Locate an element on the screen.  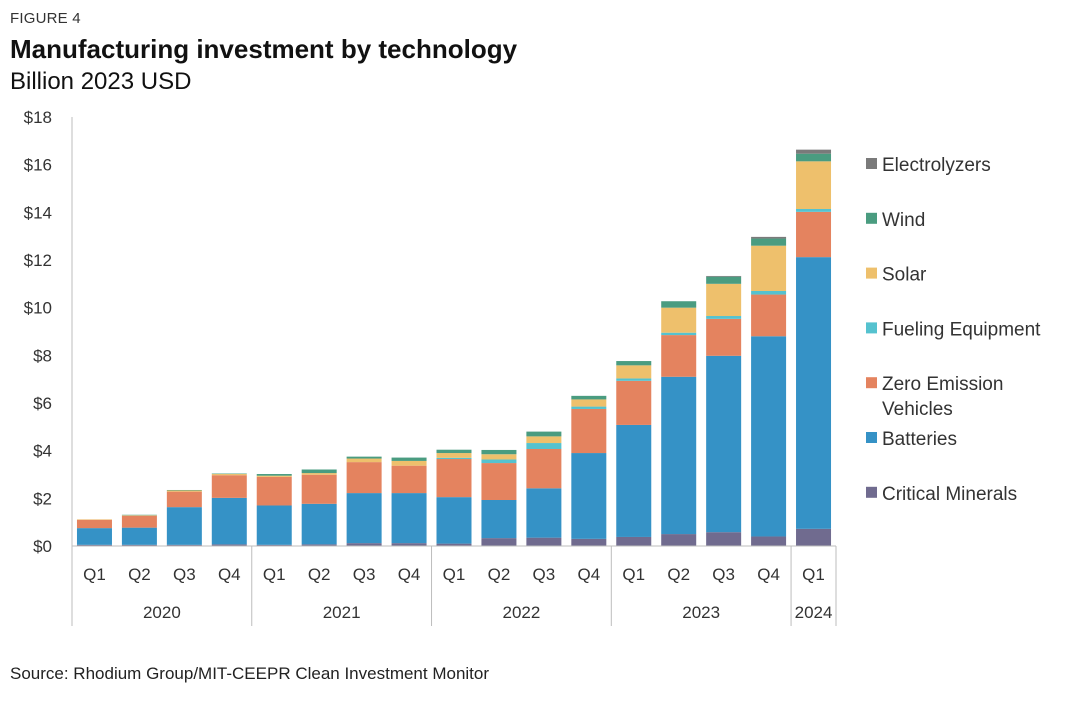
figure-label: FIGURE 4 is located at coordinates (45, 18).